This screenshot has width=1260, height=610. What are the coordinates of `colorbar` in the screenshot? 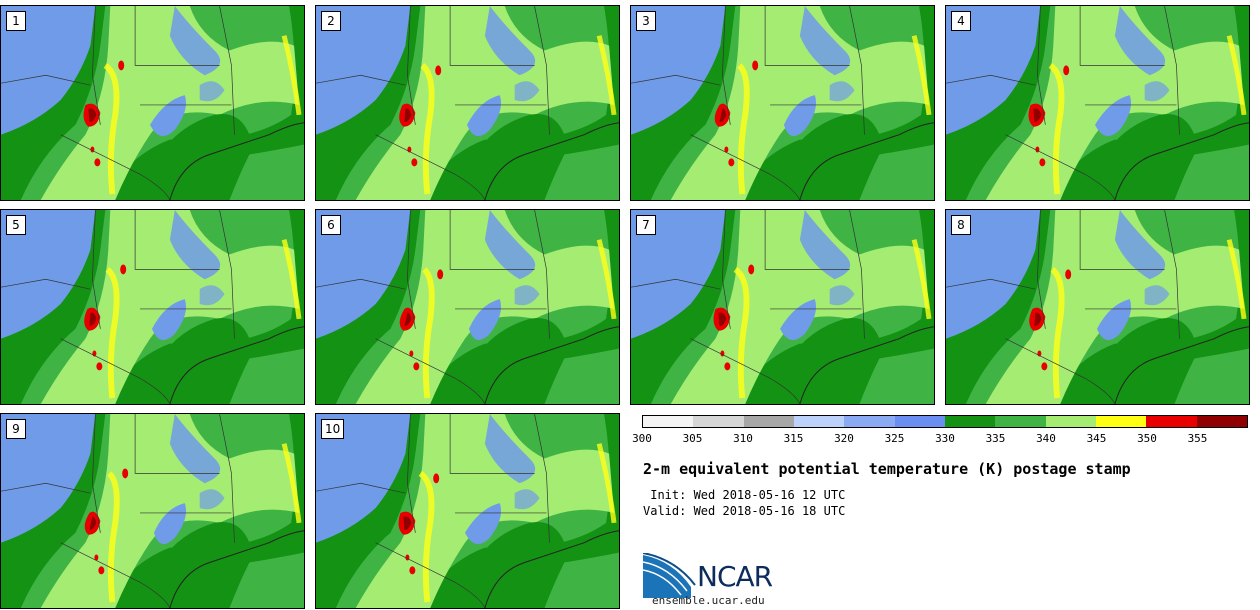 It's located at (945, 421).